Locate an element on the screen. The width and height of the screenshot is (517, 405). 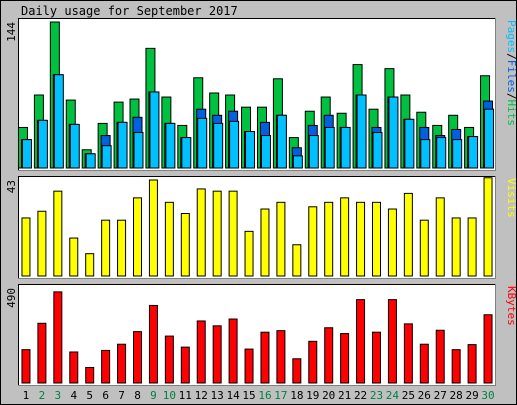
x-tick-label-day-26: 26 is located at coordinates (424, 395).